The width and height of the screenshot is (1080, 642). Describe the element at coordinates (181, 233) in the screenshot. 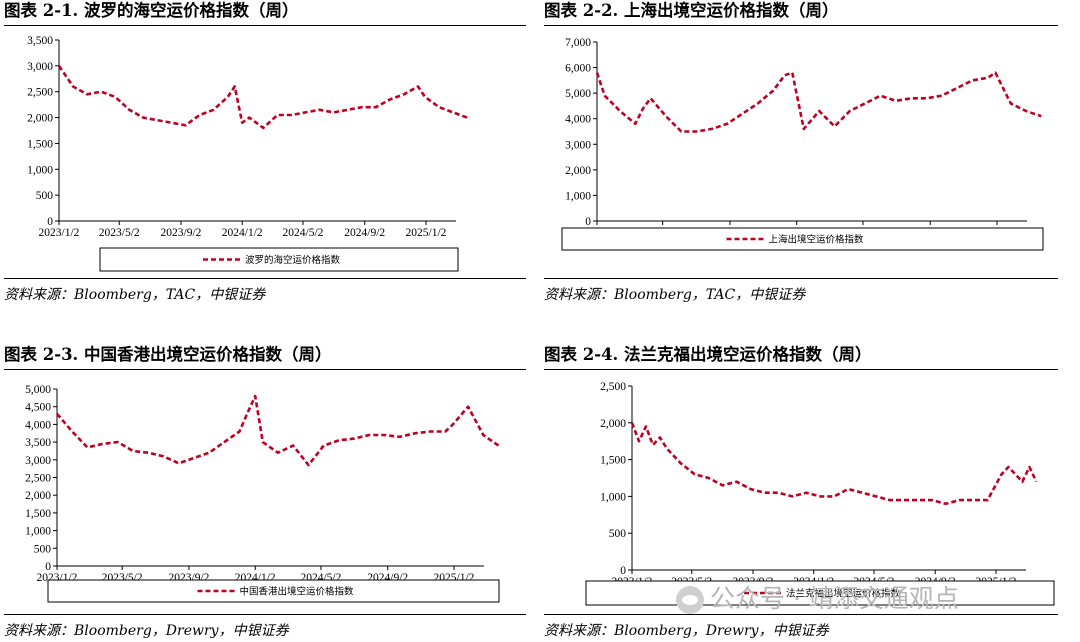

I see `x-tick-label: 2023/9/2` at that location.